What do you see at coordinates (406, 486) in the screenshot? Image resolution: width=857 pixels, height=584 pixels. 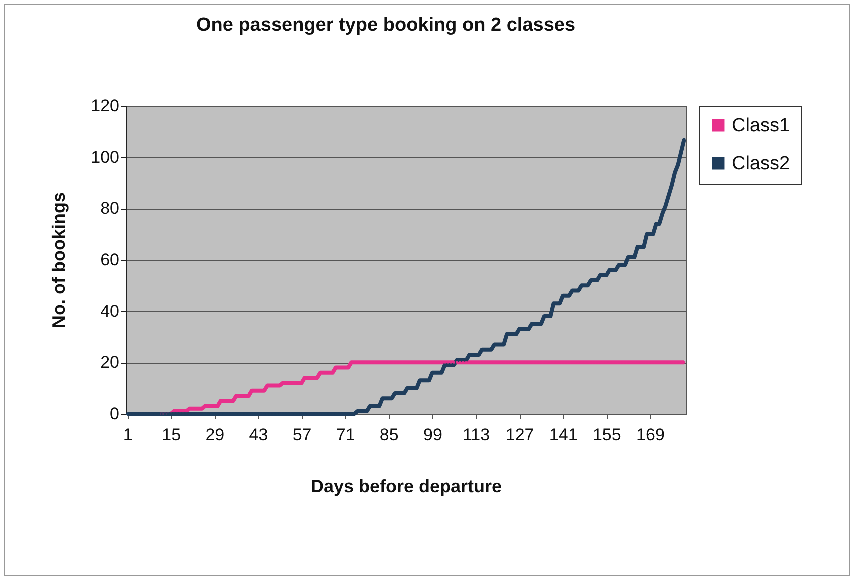 I see `x-axis-title: Days before departure` at bounding box center [406, 486].